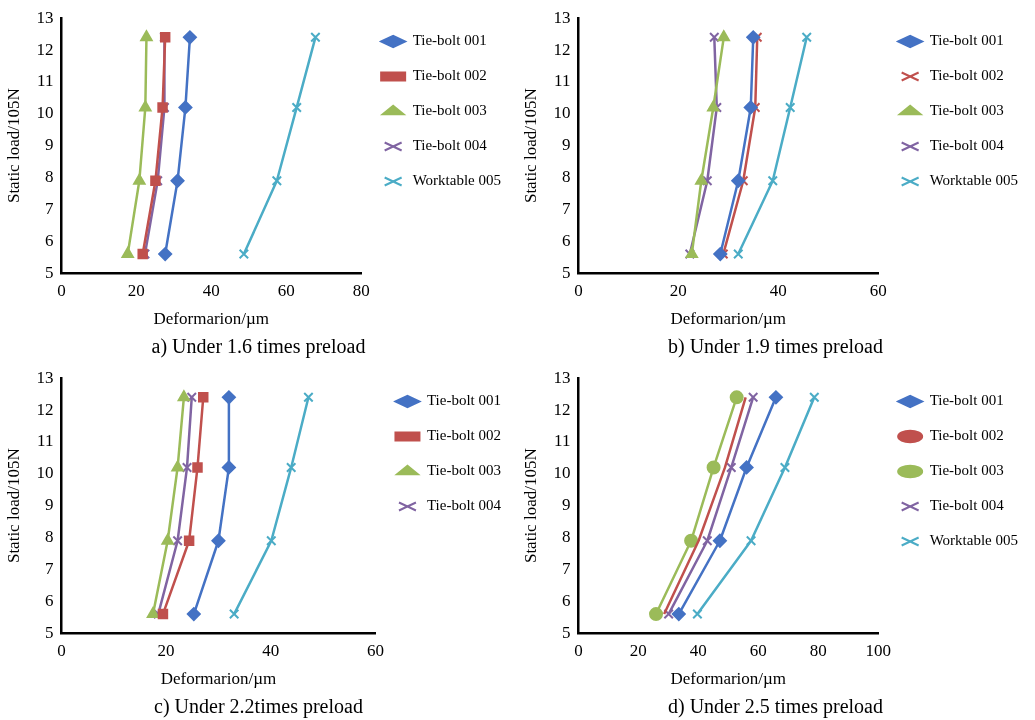  What do you see at coordinates (878, 650) in the screenshot?
I see `x-tick-label: 100` at bounding box center [878, 650].